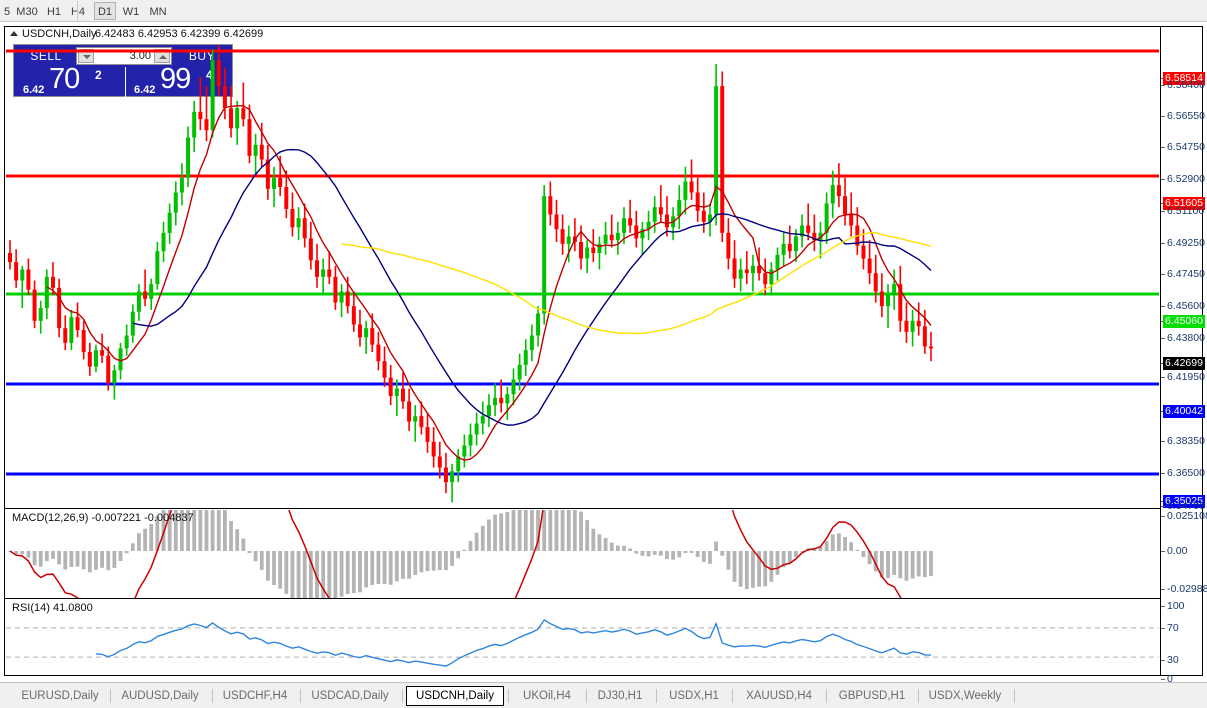 Image resolution: width=1207 pixels, height=708 pixels. What do you see at coordinates (1186, 243) in the screenshot?
I see `price-scale-label: 6.49250` at bounding box center [1186, 243].